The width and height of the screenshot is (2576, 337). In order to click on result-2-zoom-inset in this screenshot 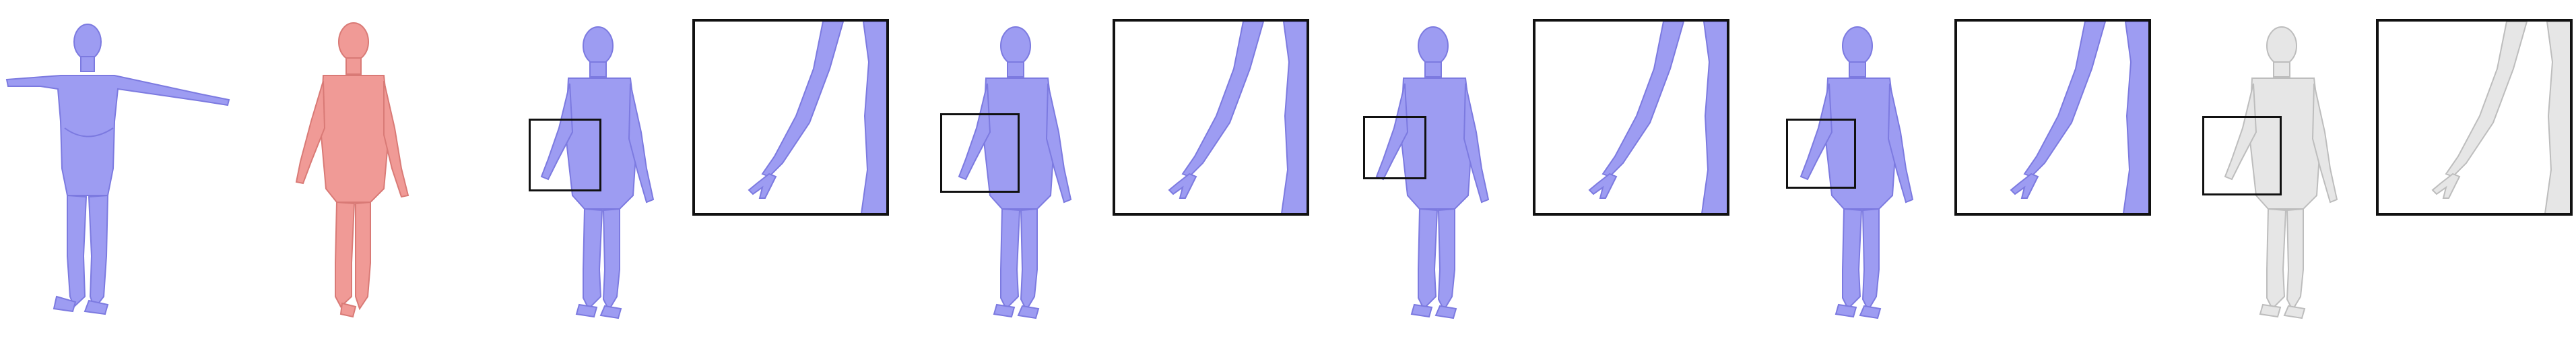, I will do `click(1211, 117)`.